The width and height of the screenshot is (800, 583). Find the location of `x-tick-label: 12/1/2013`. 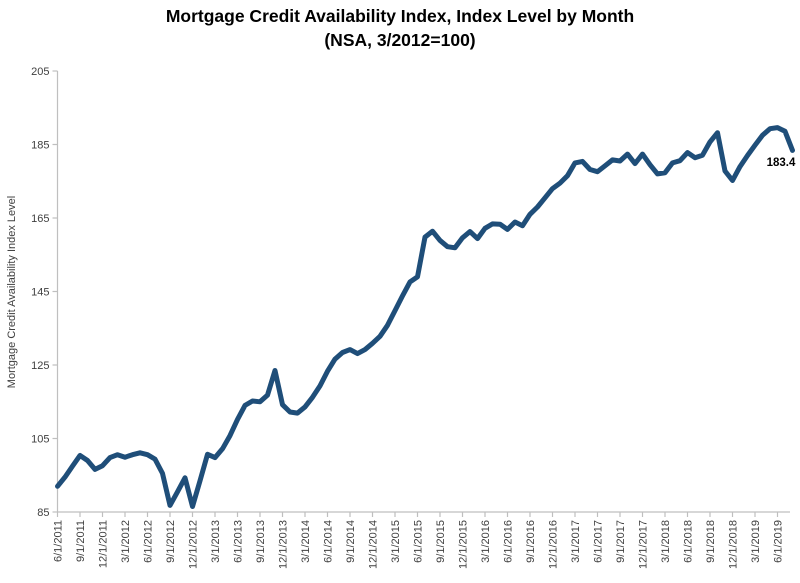

x-tick-label: 12/1/2013 is located at coordinates (284, 544).